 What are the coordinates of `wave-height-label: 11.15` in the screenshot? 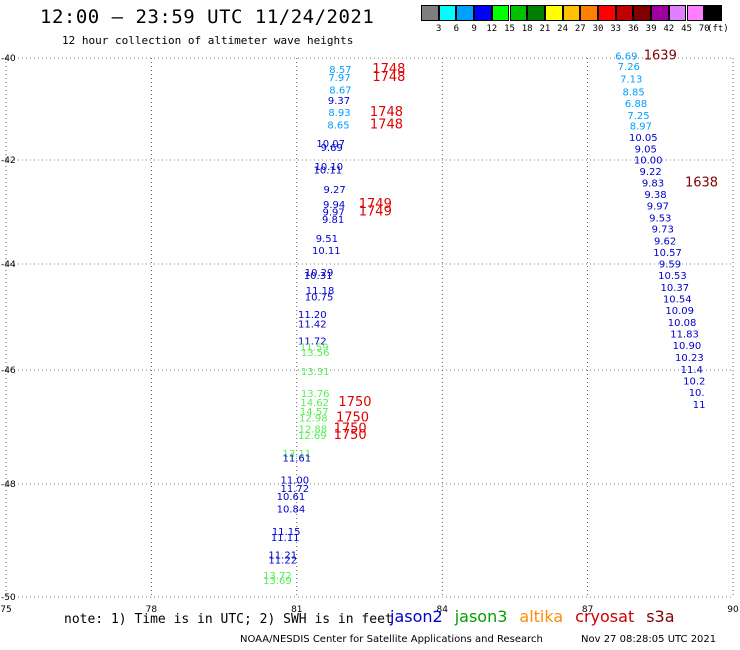 It's located at (286, 532).